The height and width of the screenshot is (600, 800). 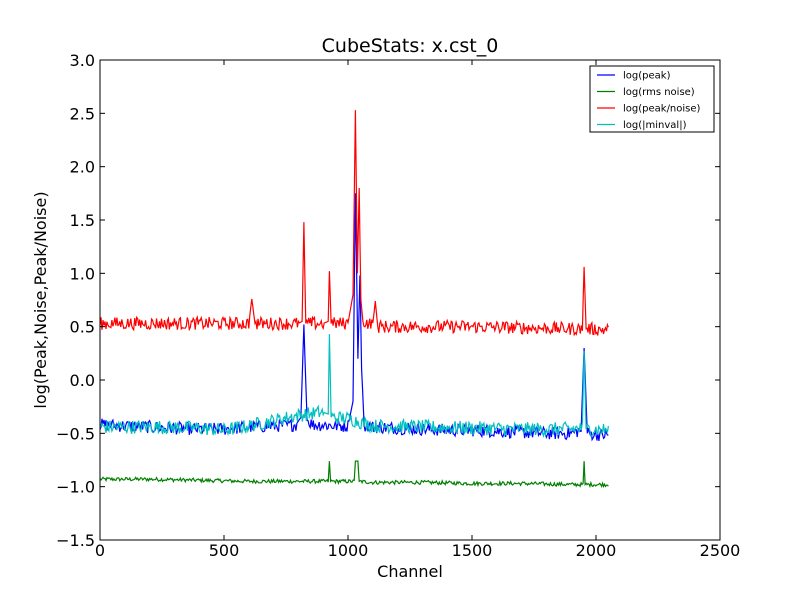 I want to click on y-tick-label: −0.5, so click(x=75, y=433).